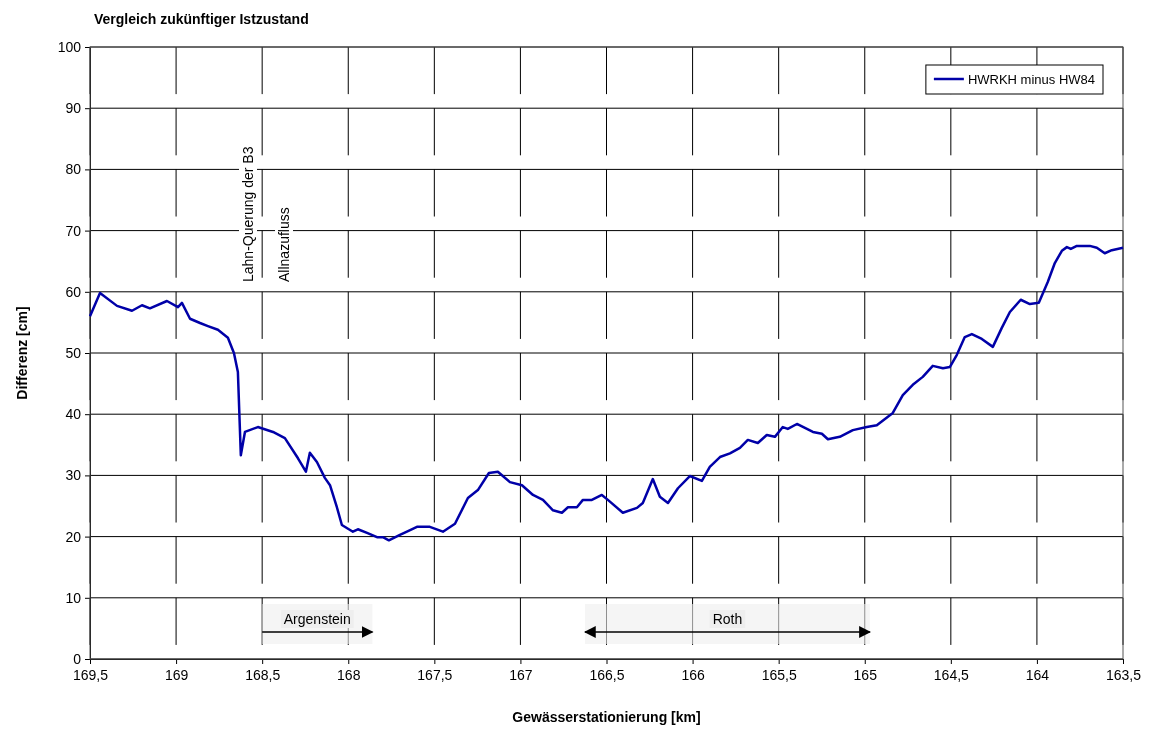  What do you see at coordinates (73, 108) in the screenshot?
I see `y-tick-label: 90` at bounding box center [73, 108].